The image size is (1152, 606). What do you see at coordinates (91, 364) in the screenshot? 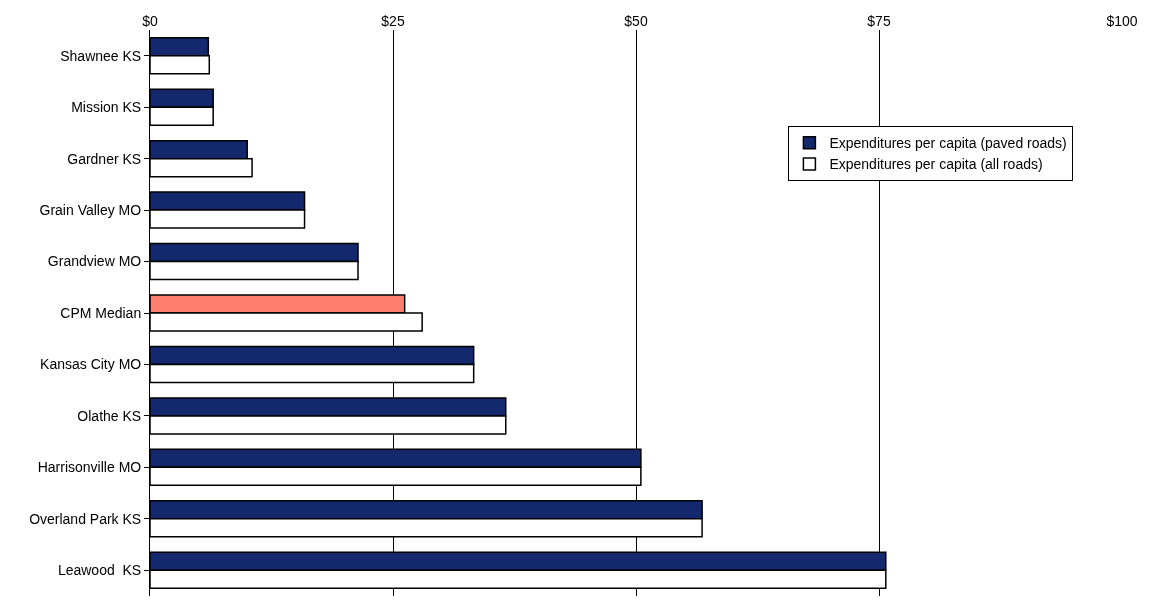
I see `y-tick-label: Kansas City MO` at bounding box center [91, 364].